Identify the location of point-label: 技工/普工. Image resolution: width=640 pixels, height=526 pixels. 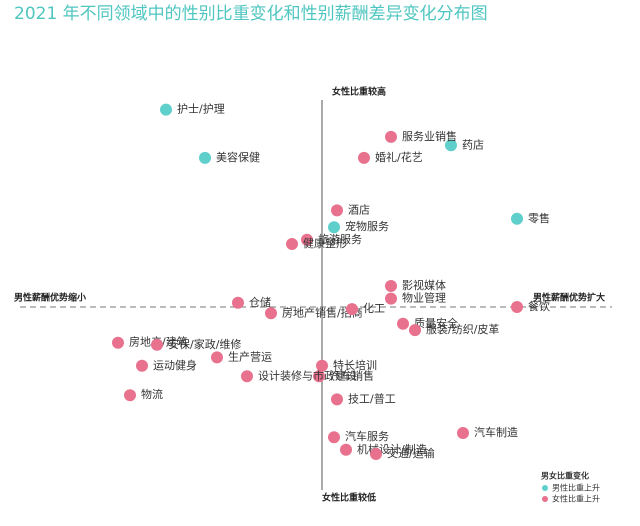
(372, 398).